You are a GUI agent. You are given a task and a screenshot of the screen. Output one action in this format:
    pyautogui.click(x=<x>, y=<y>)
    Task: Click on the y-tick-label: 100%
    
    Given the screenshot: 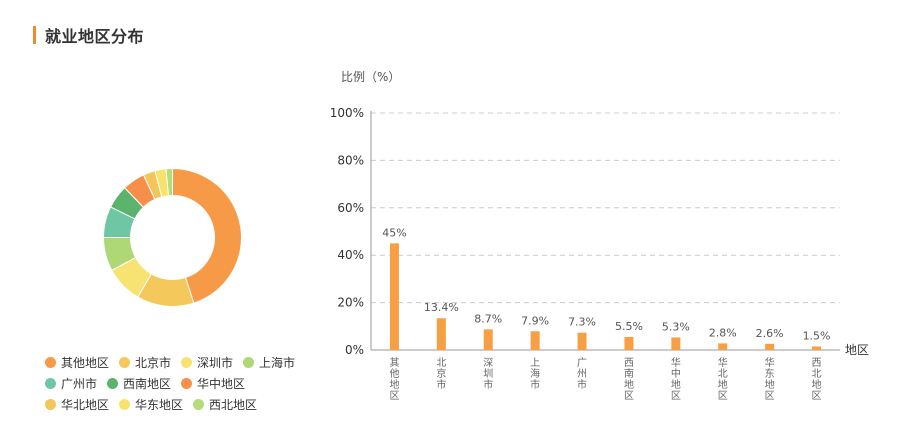 What is the action you would take?
    pyautogui.click(x=347, y=113)
    